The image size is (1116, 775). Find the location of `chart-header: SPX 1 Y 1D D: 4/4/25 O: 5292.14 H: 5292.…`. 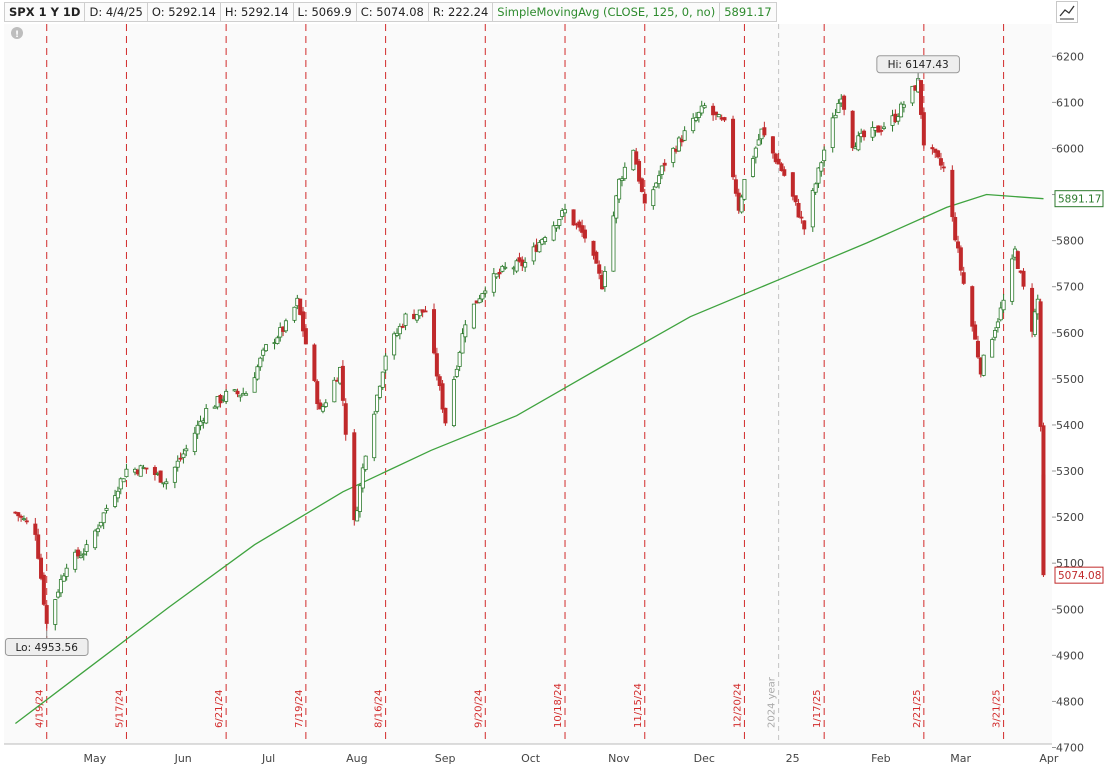

chart-header: SPX 1 Y 1D D: 4/4/25 O: 5292.14 H: 5292.… is located at coordinates (558, 12).